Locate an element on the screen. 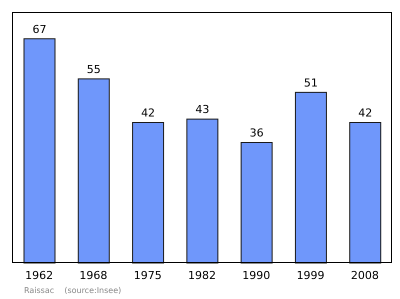 The height and width of the screenshot is (299, 400). data-label: 51 is located at coordinates (311, 83).